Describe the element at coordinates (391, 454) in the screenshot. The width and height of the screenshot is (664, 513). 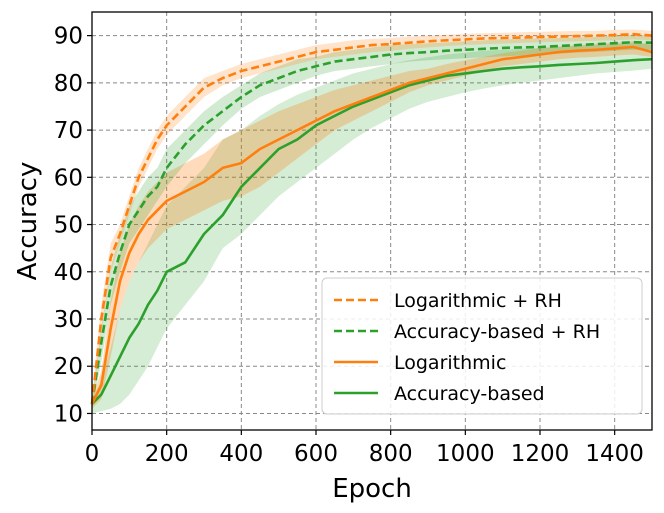
I see `x-tick-label: 800` at that location.